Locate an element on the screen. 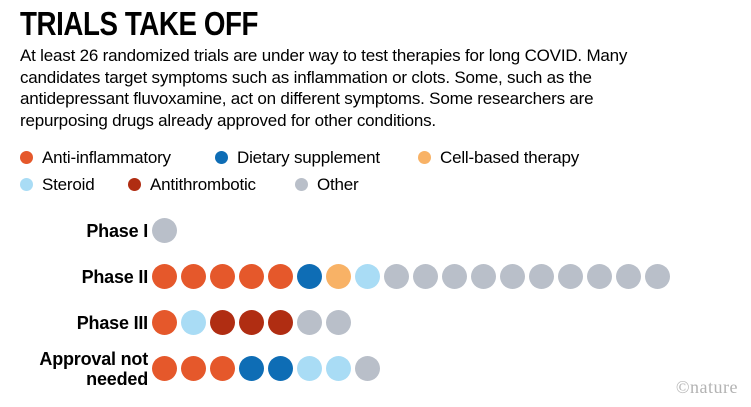 The height and width of the screenshot is (407, 751). antithrombotic-legend-dot-icon is located at coordinates (134, 184).